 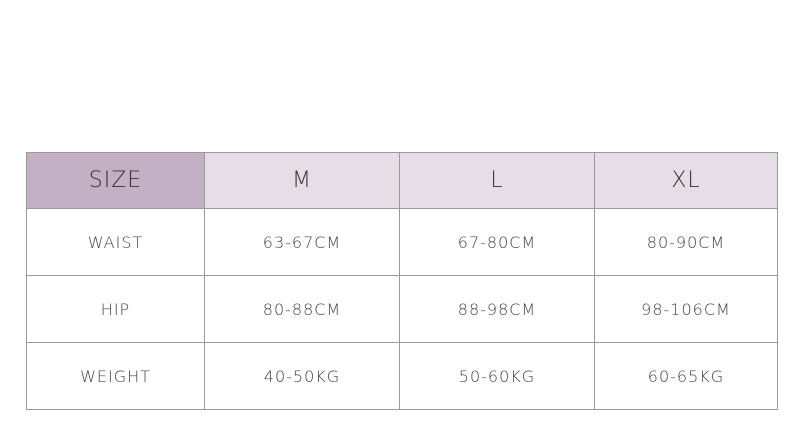 What do you see at coordinates (686, 242) in the screenshot?
I see `cell: 80-90CM` at bounding box center [686, 242].